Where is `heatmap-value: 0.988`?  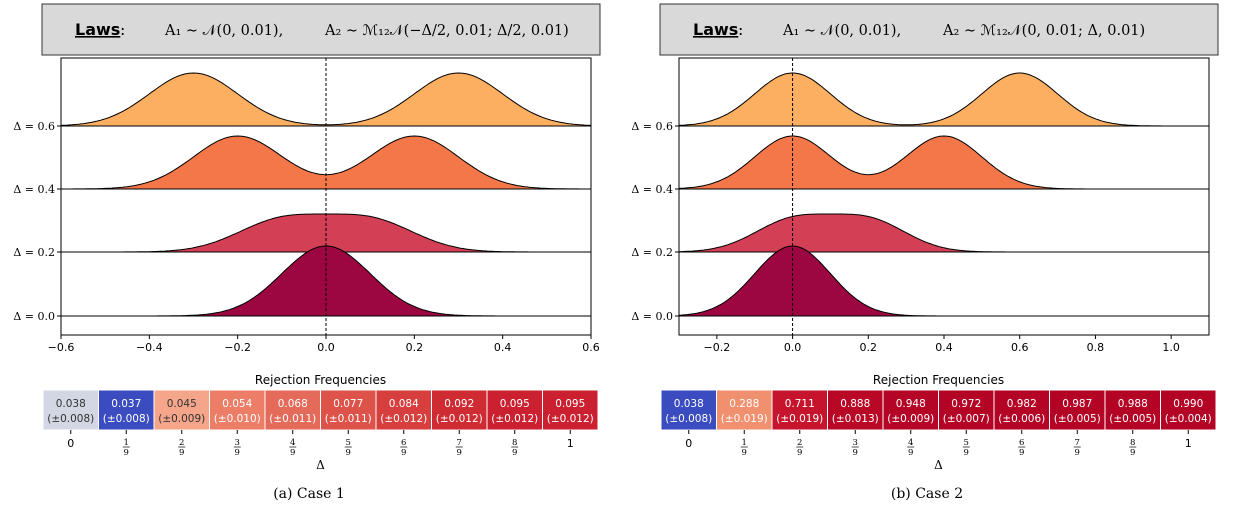 heatmap-value: 0.988 is located at coordinates (1133, 404).